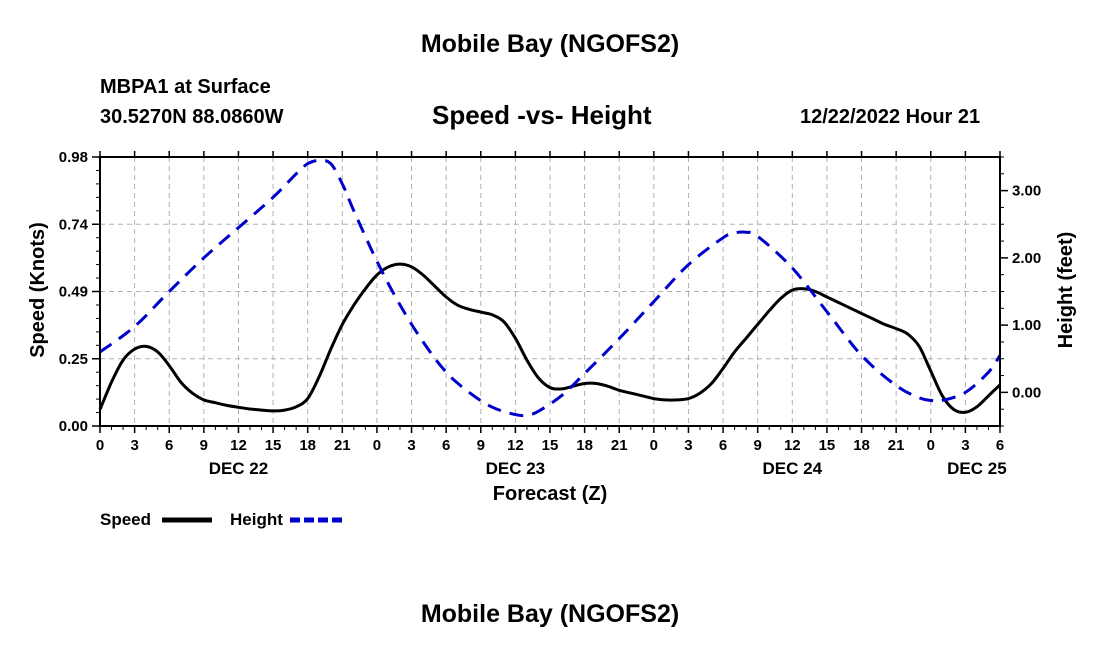 This screenshot has height=650, width=1100. What do you see at coordinates (1026, 258) in the screenshot?
I see `y2-tick-label: 2.00` at bounding box center [1026, 258].